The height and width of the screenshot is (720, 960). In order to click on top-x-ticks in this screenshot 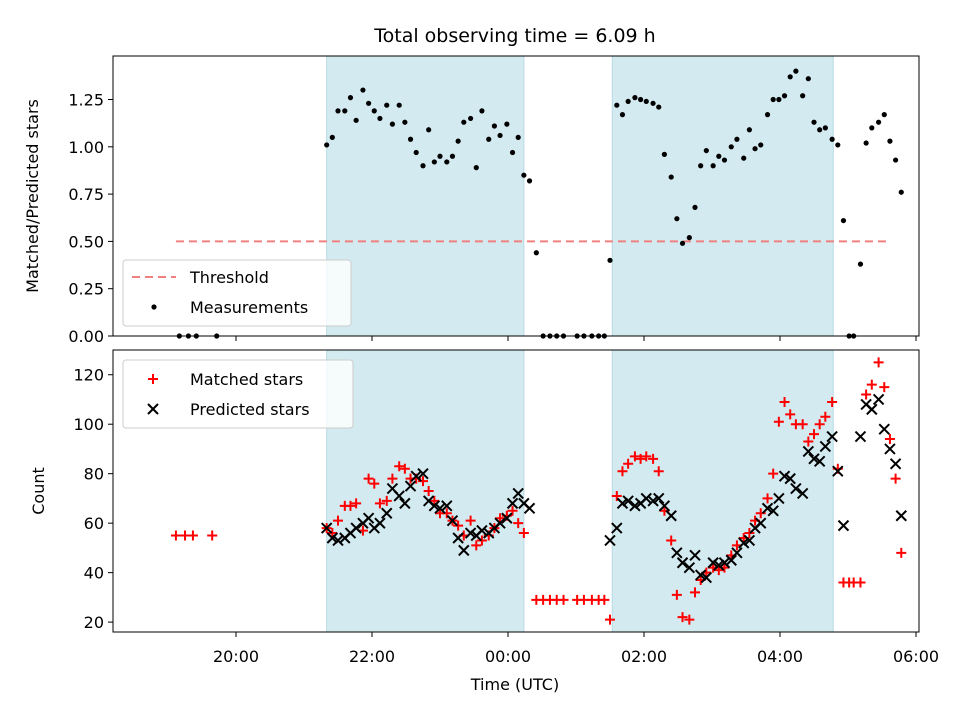, I will do `click(576, 338)`.